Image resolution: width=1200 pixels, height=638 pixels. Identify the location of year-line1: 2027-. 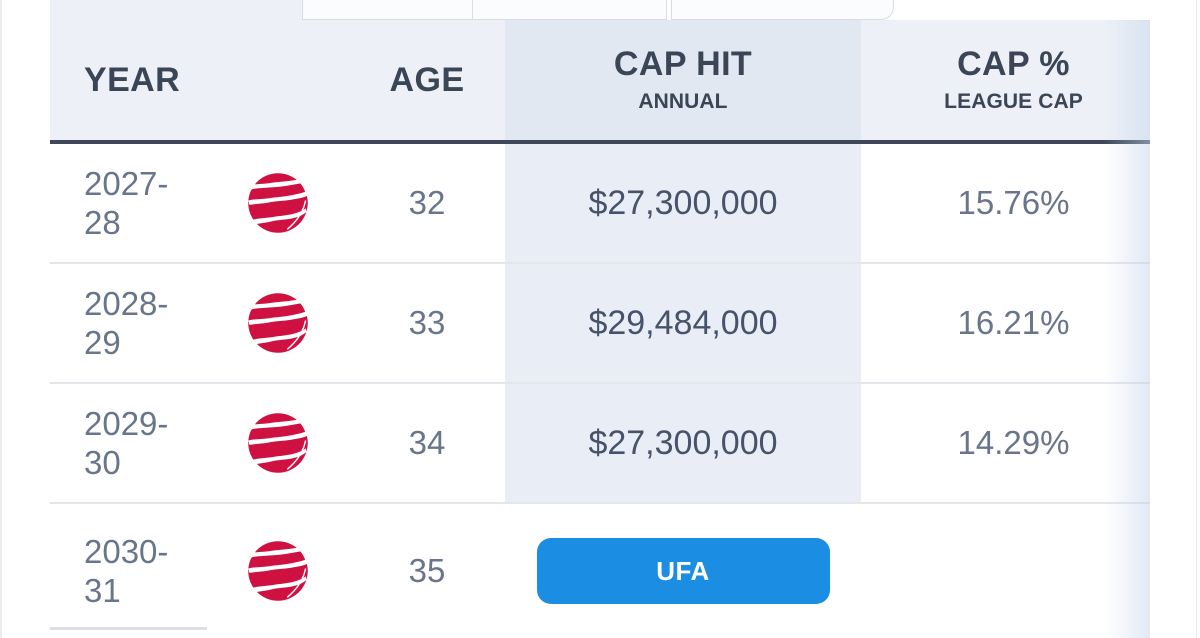
(126, 183).